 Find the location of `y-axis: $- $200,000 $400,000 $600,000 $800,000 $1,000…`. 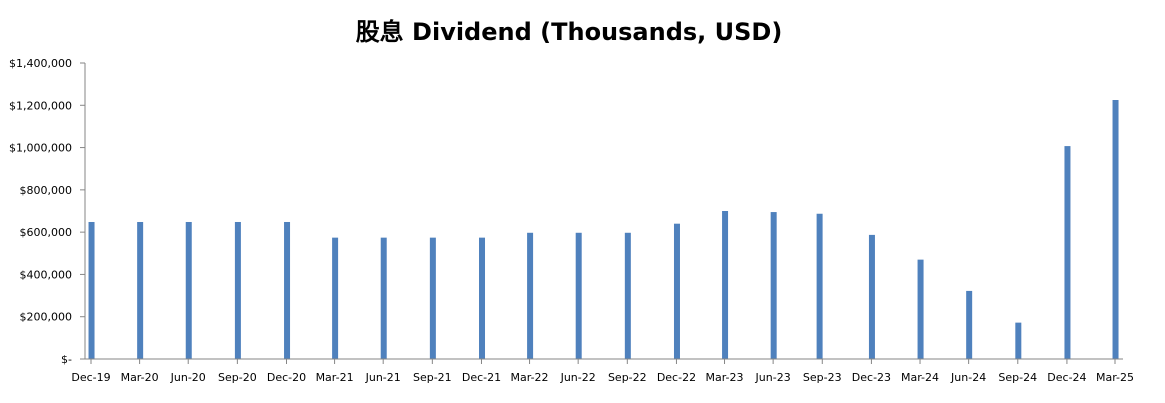

y-axis: $- $200,000 $400,000 $600,000 $800,000 $1,000… is located at coordinates (47, 211).